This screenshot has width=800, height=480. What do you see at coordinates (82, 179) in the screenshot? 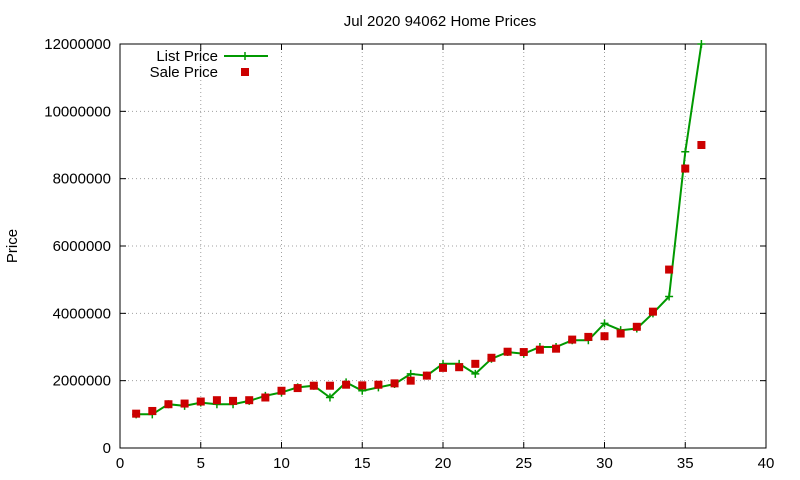
I see `y-tick-label: 8000000` at bounding box center [82, 179].